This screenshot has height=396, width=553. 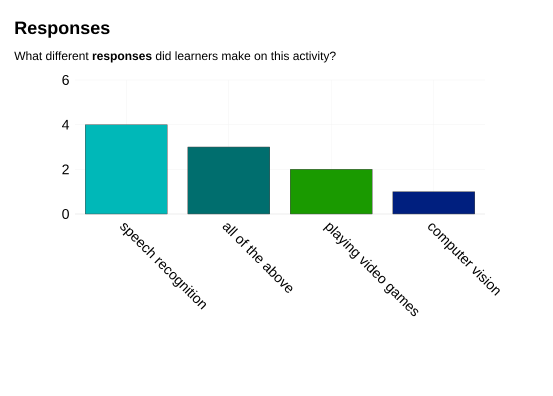 I want to click on y-tick-label: 2, so click(x=65, y=169).